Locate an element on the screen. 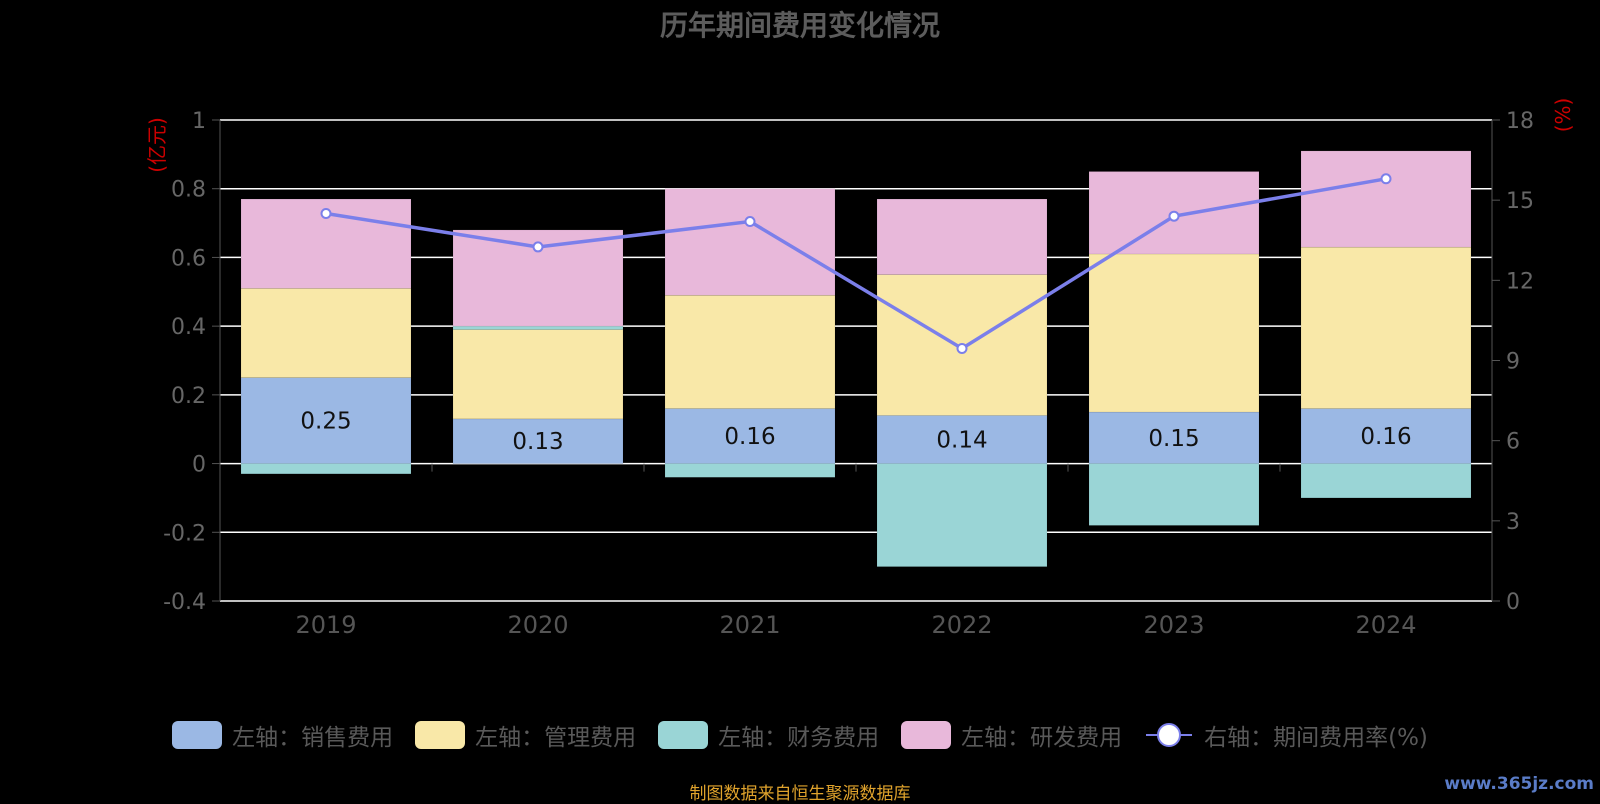 This screenshot has height=804, width=1600. y-right-tick-label: 12 is located at coordinates (1520, 281).